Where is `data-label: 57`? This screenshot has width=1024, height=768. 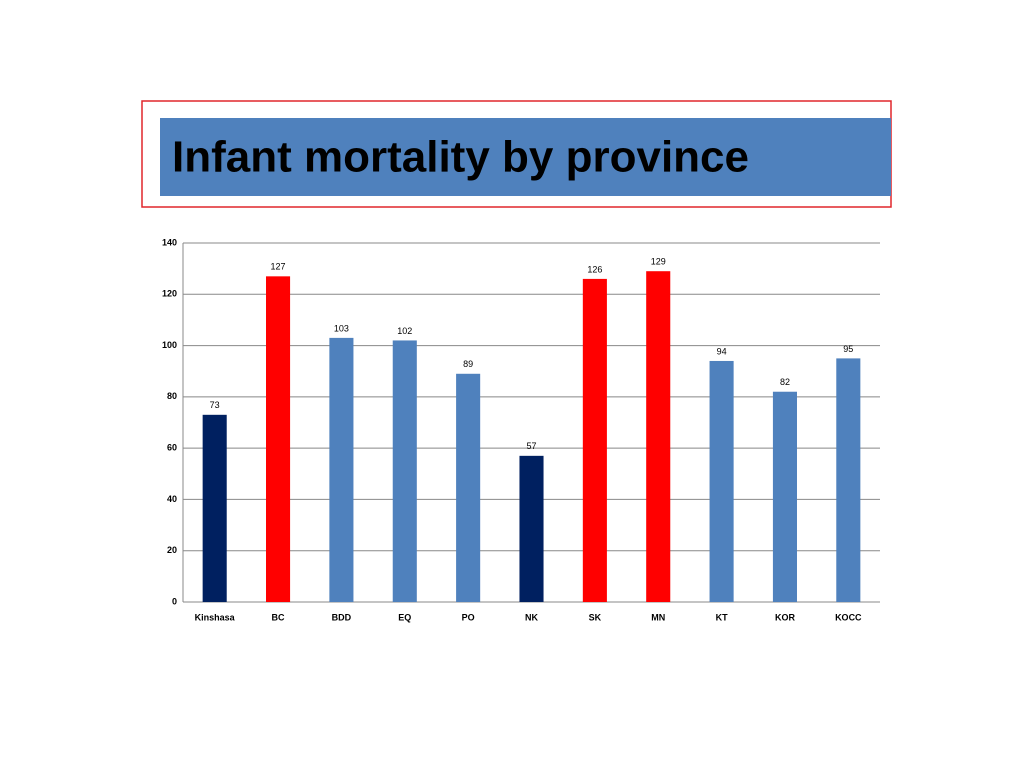 data-label: 57 is located at coordinates (531, 446).